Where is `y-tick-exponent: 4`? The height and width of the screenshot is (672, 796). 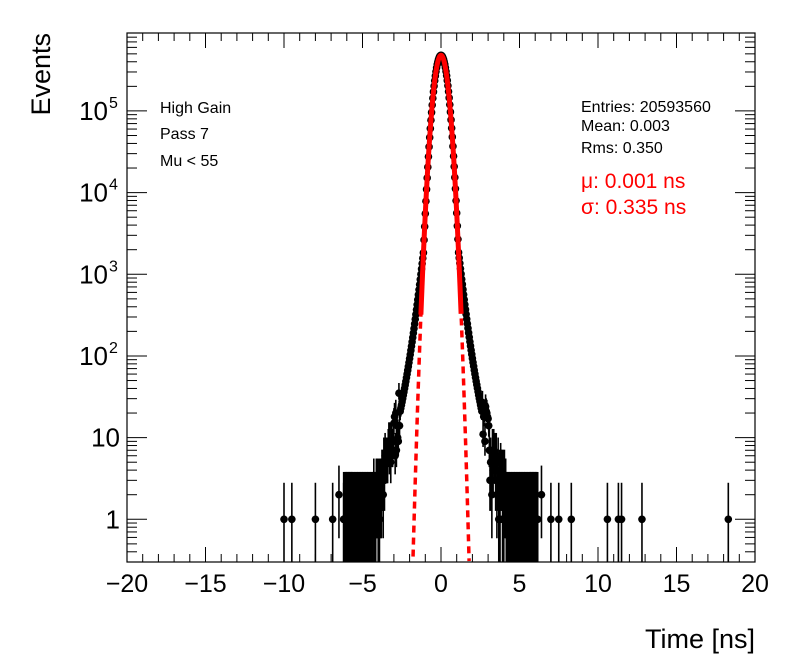
y-tick-exponent: 4 is located at coordinates (113, 185).